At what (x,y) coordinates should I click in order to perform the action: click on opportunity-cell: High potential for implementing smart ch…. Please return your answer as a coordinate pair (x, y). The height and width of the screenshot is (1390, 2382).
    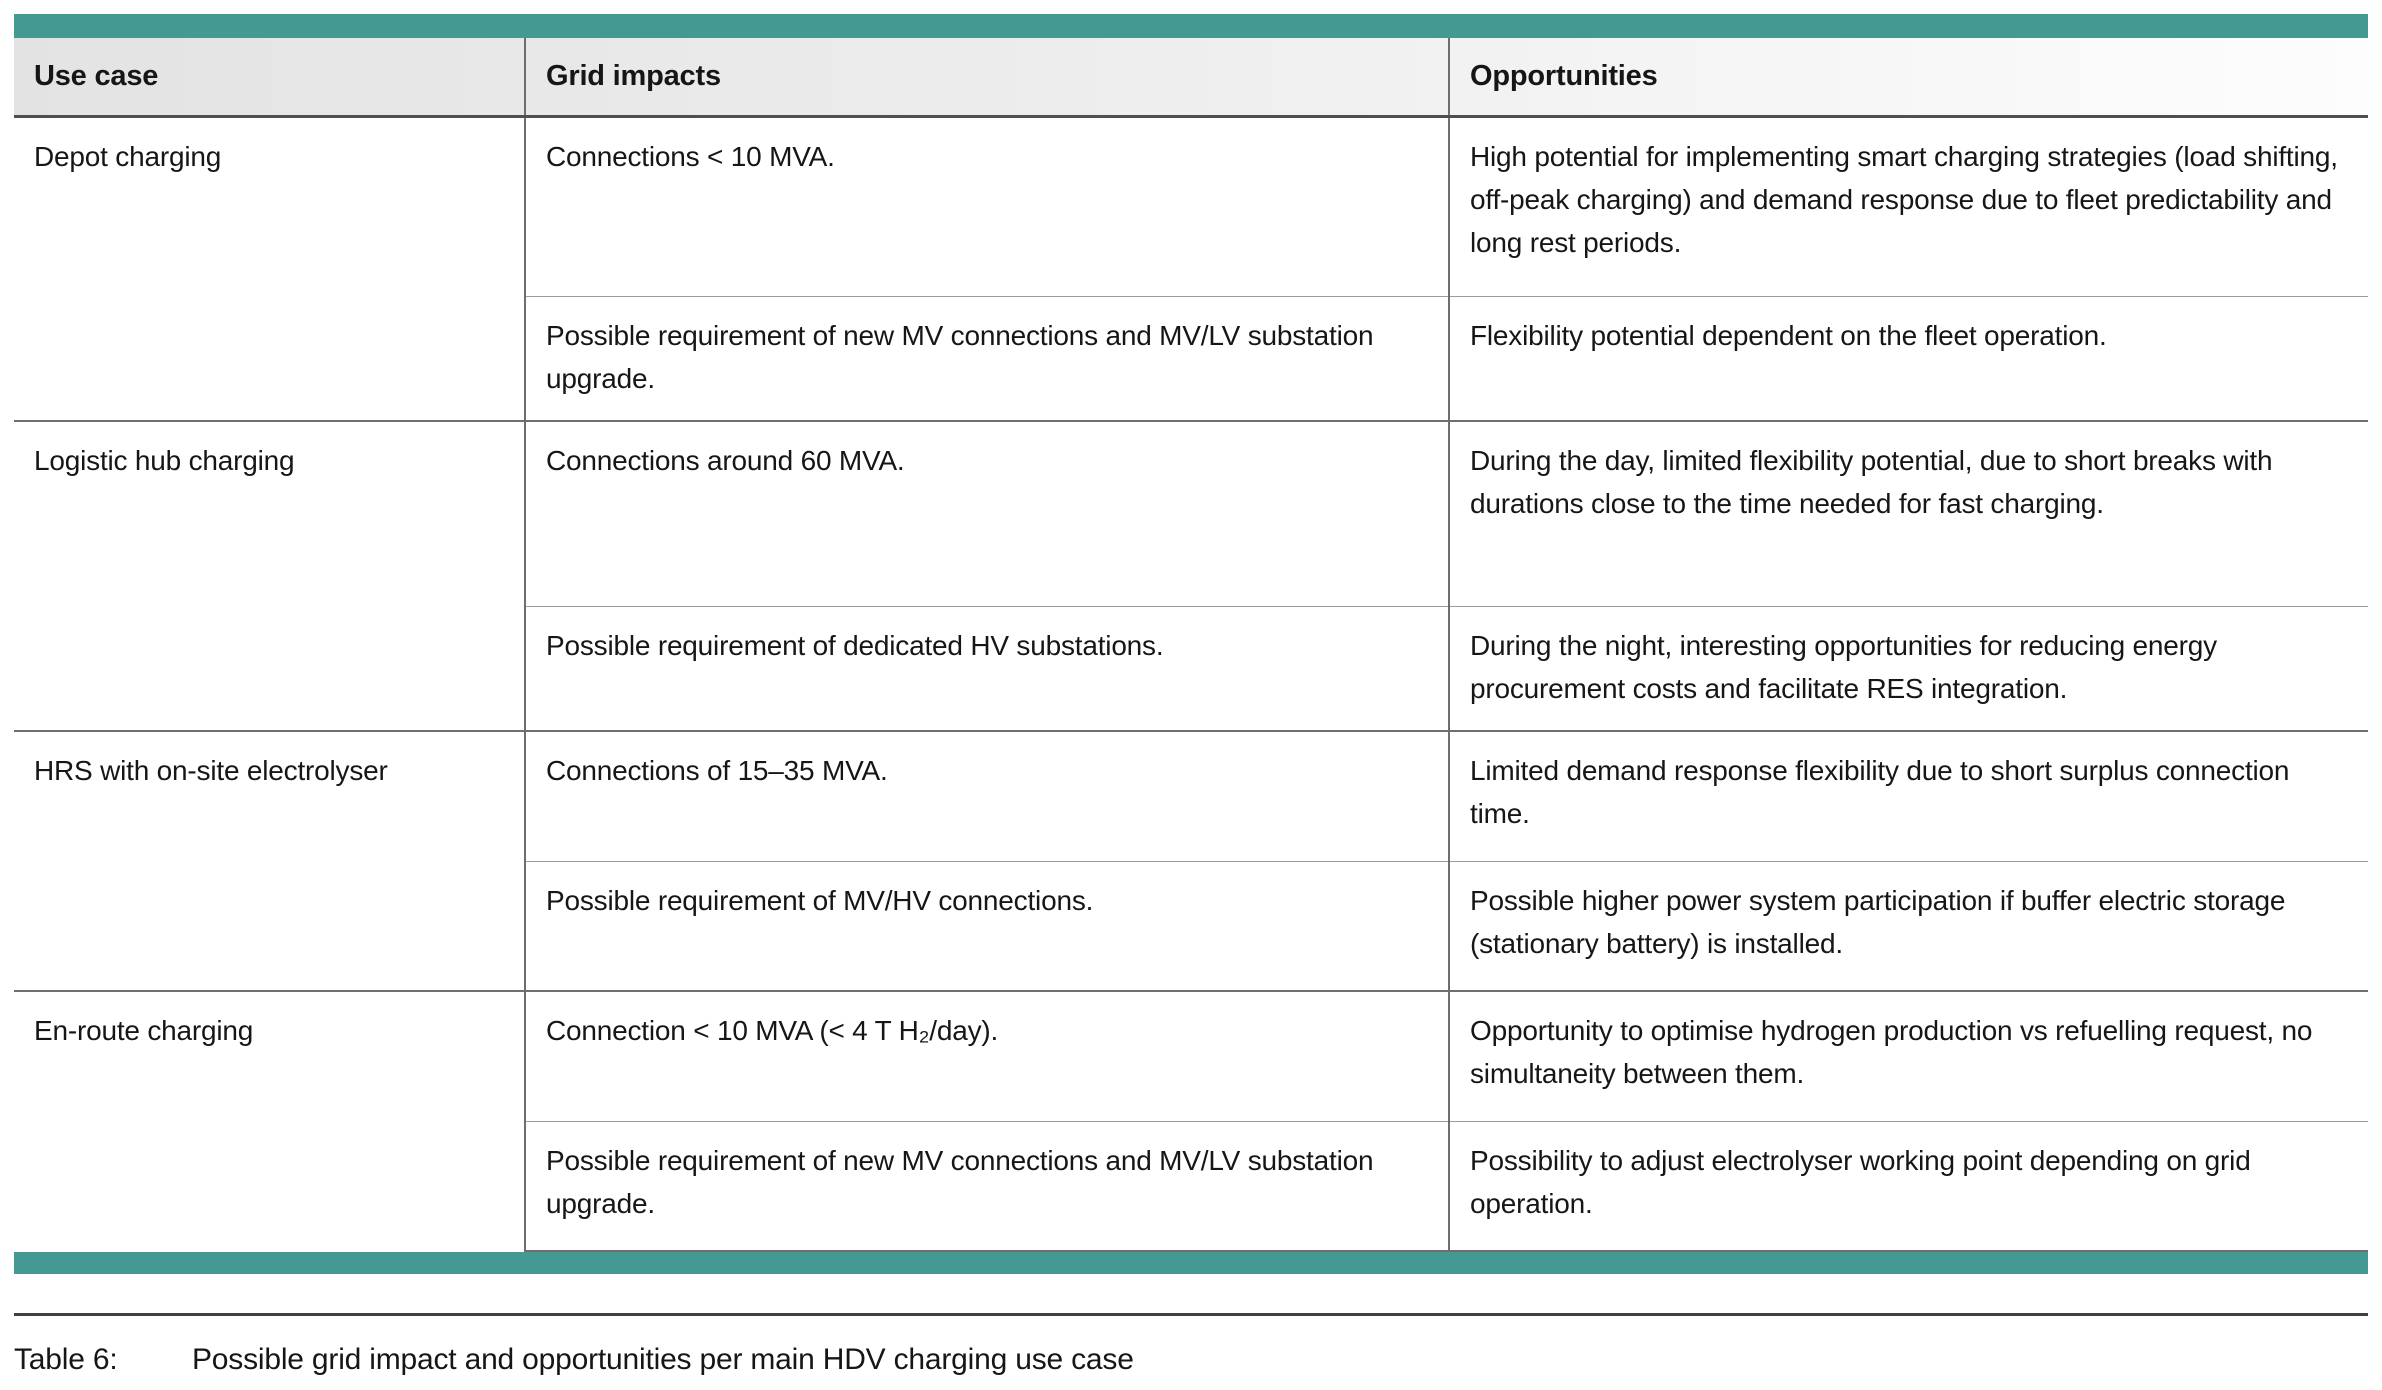
    Looking at the image, I should click on (1908, 205).